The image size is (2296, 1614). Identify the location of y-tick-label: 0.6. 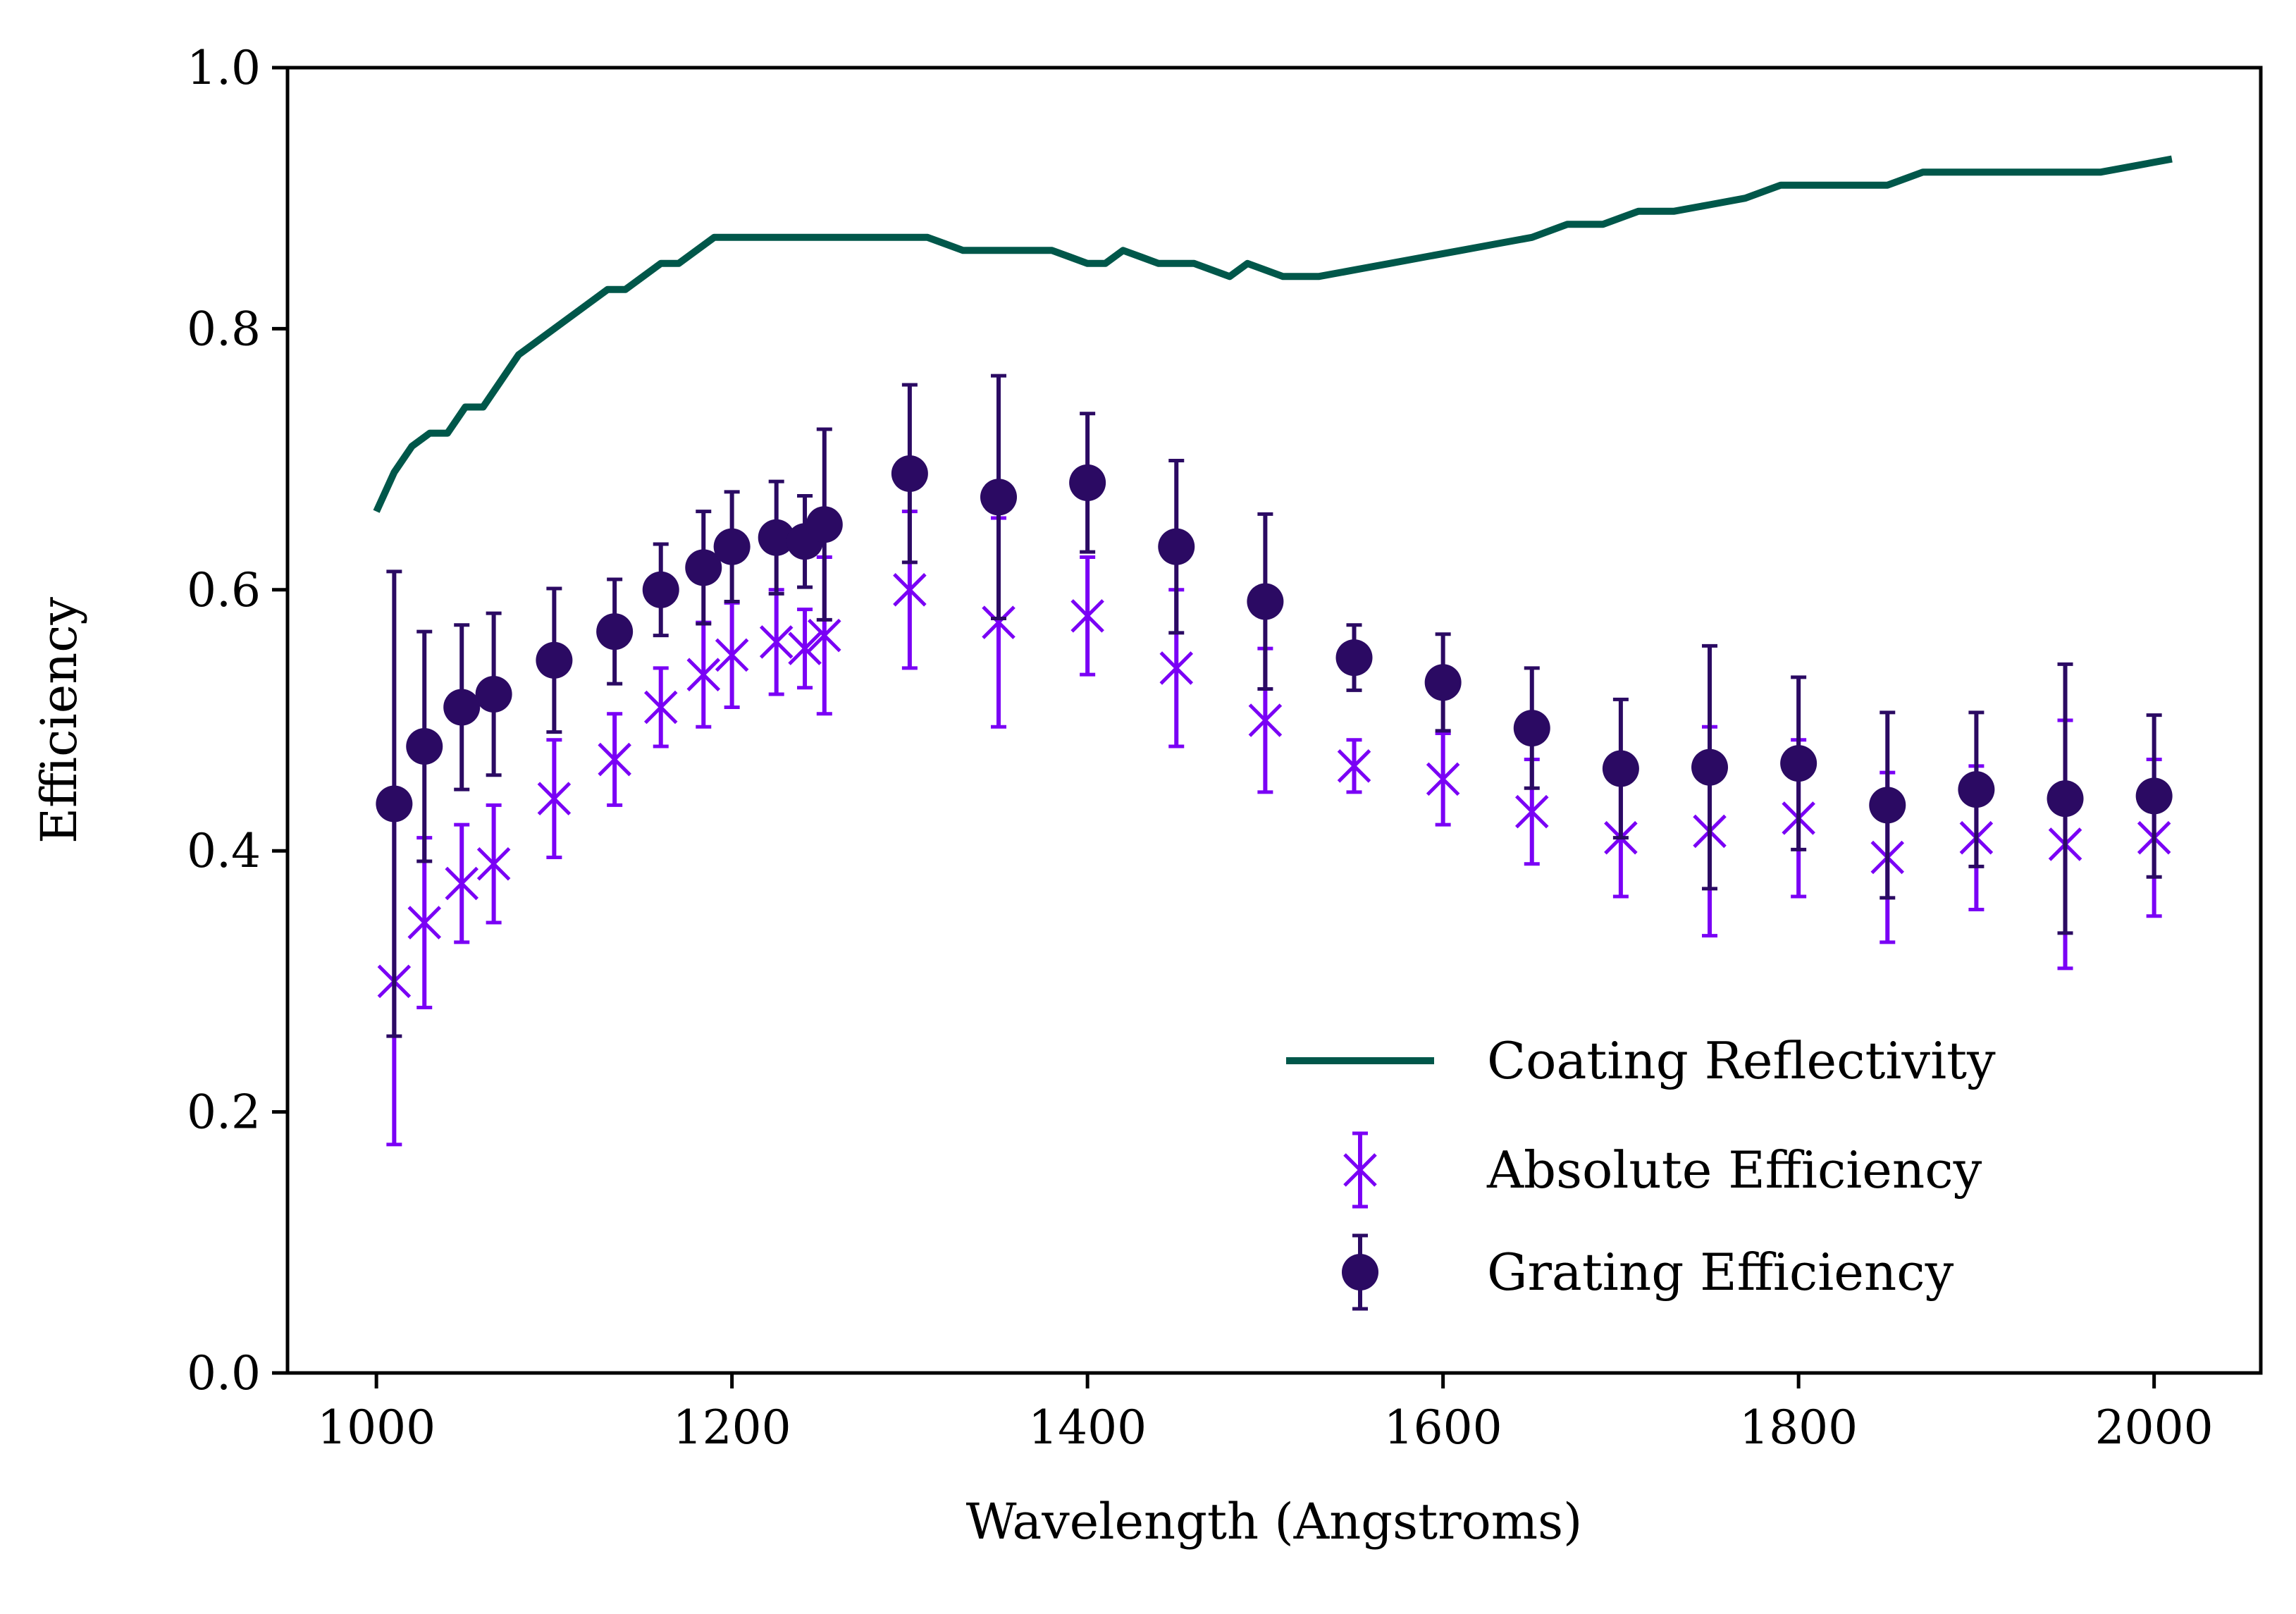
(224, 590).